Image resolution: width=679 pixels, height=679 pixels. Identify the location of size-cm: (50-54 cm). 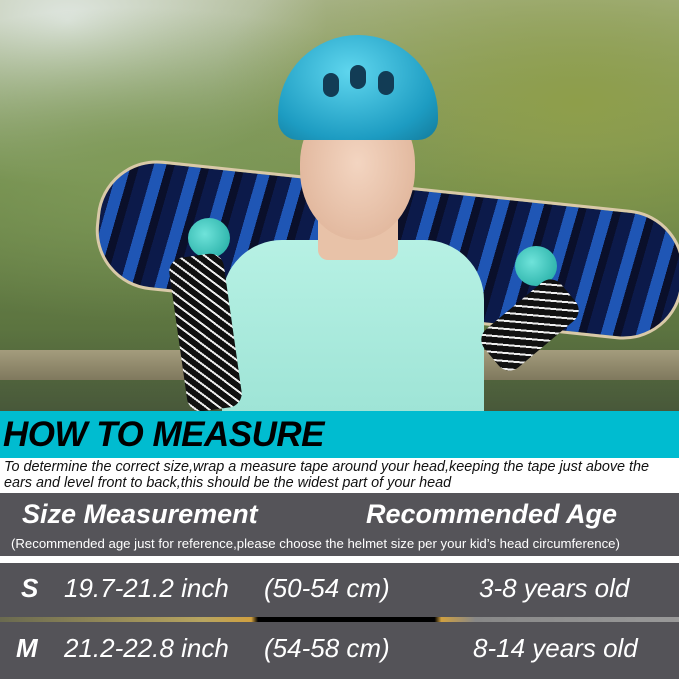
(327, 588).